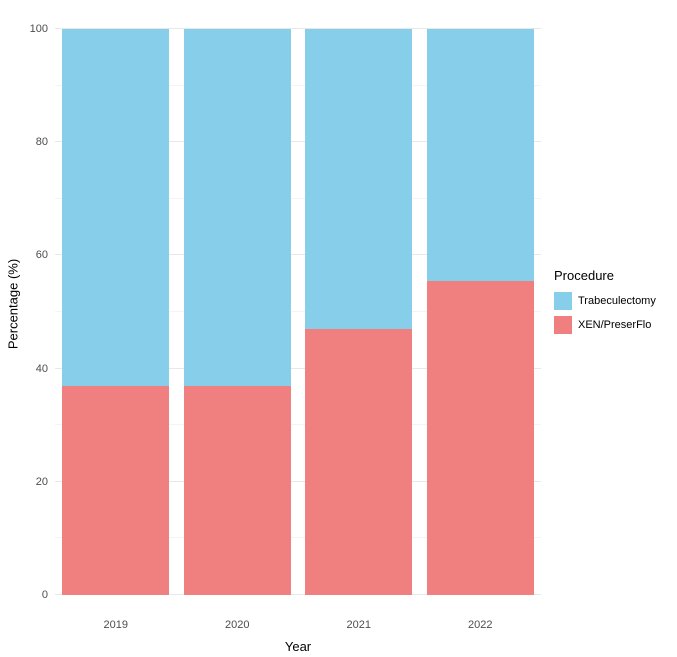 Image resolution: width=677 pixels, height=657 pixels. I want to click on legend: Procedure Trabeculectomy XEN/PreserFlo, so click(605, 304).